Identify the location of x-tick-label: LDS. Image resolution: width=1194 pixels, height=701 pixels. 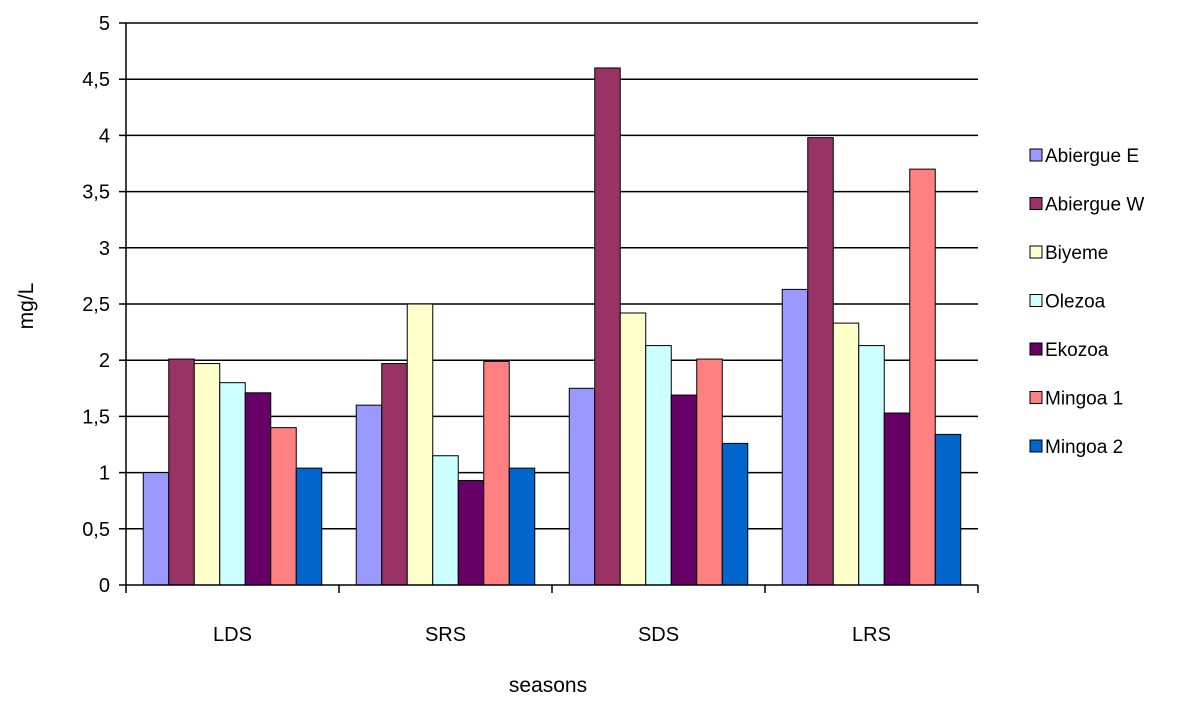
(232, 635).